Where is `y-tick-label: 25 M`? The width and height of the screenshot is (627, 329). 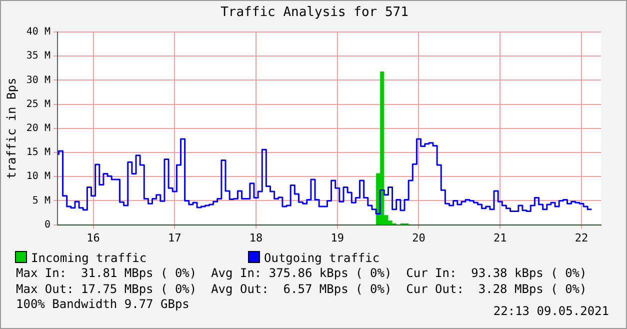 y-tick-label: 25 M is located at coordinates (38, 104).